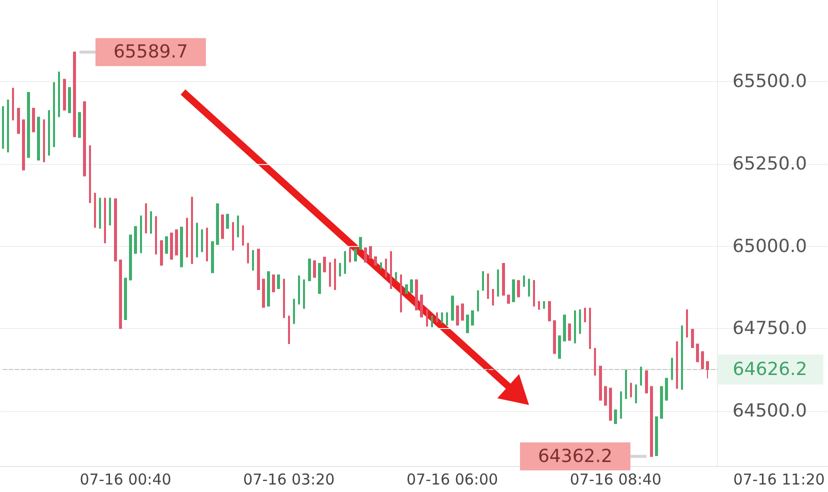 The image size is (828, 492). What do you see at coordinates (452, 479) in the screenshot?
I see `x-tick-label: 07-16 06:00` at bounding box center [452, 479].